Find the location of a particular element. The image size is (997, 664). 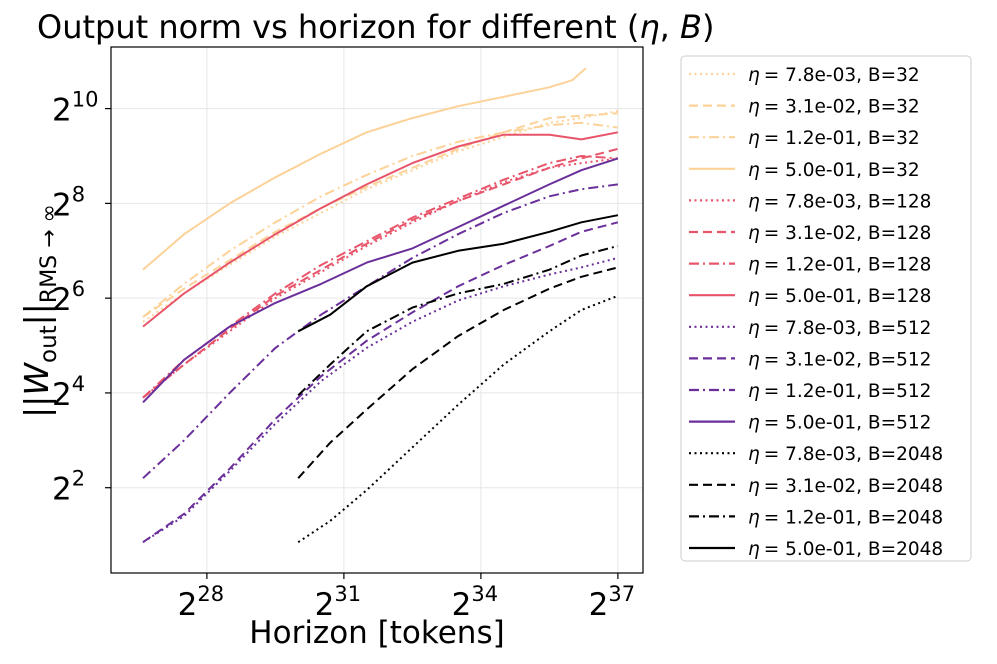

legend-entry: η = 7.8e-03, B=128 is located at coordinates (839, 201).